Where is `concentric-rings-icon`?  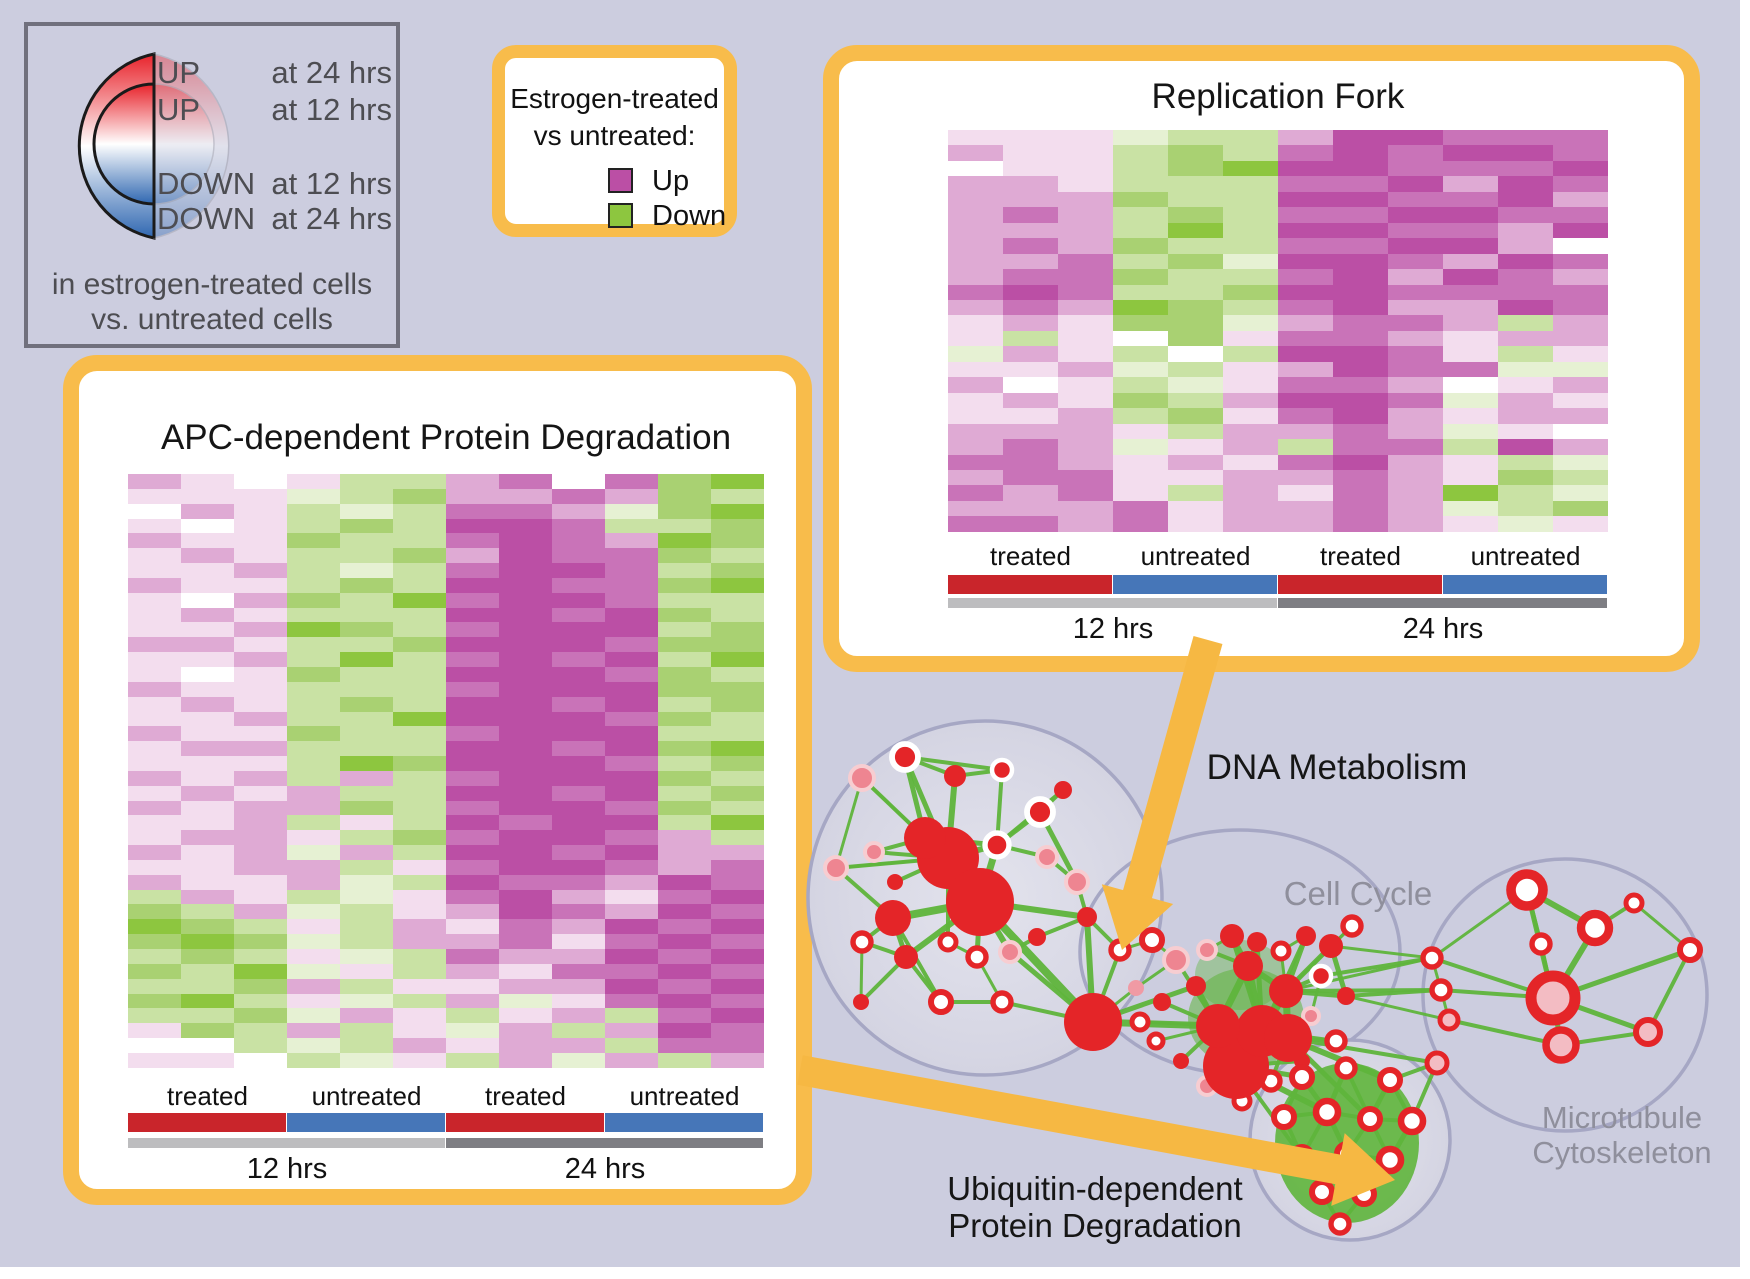 concentric-rings-icon is located at coordinates (153, 146).